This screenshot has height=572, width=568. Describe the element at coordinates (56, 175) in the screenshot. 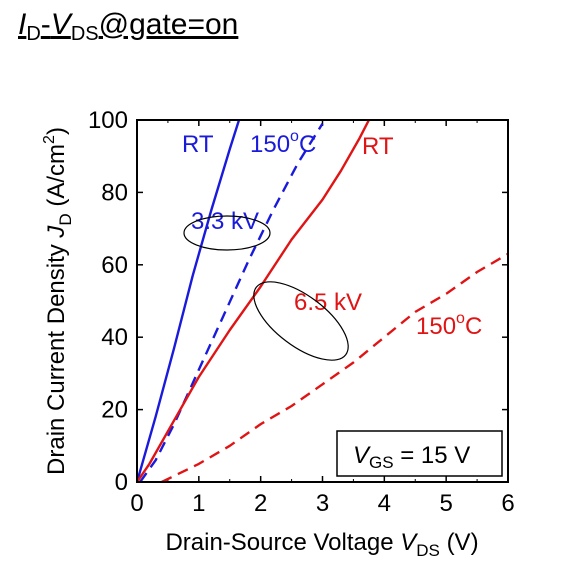

I see `y-label-unit-pre: (A/cm` at that location.